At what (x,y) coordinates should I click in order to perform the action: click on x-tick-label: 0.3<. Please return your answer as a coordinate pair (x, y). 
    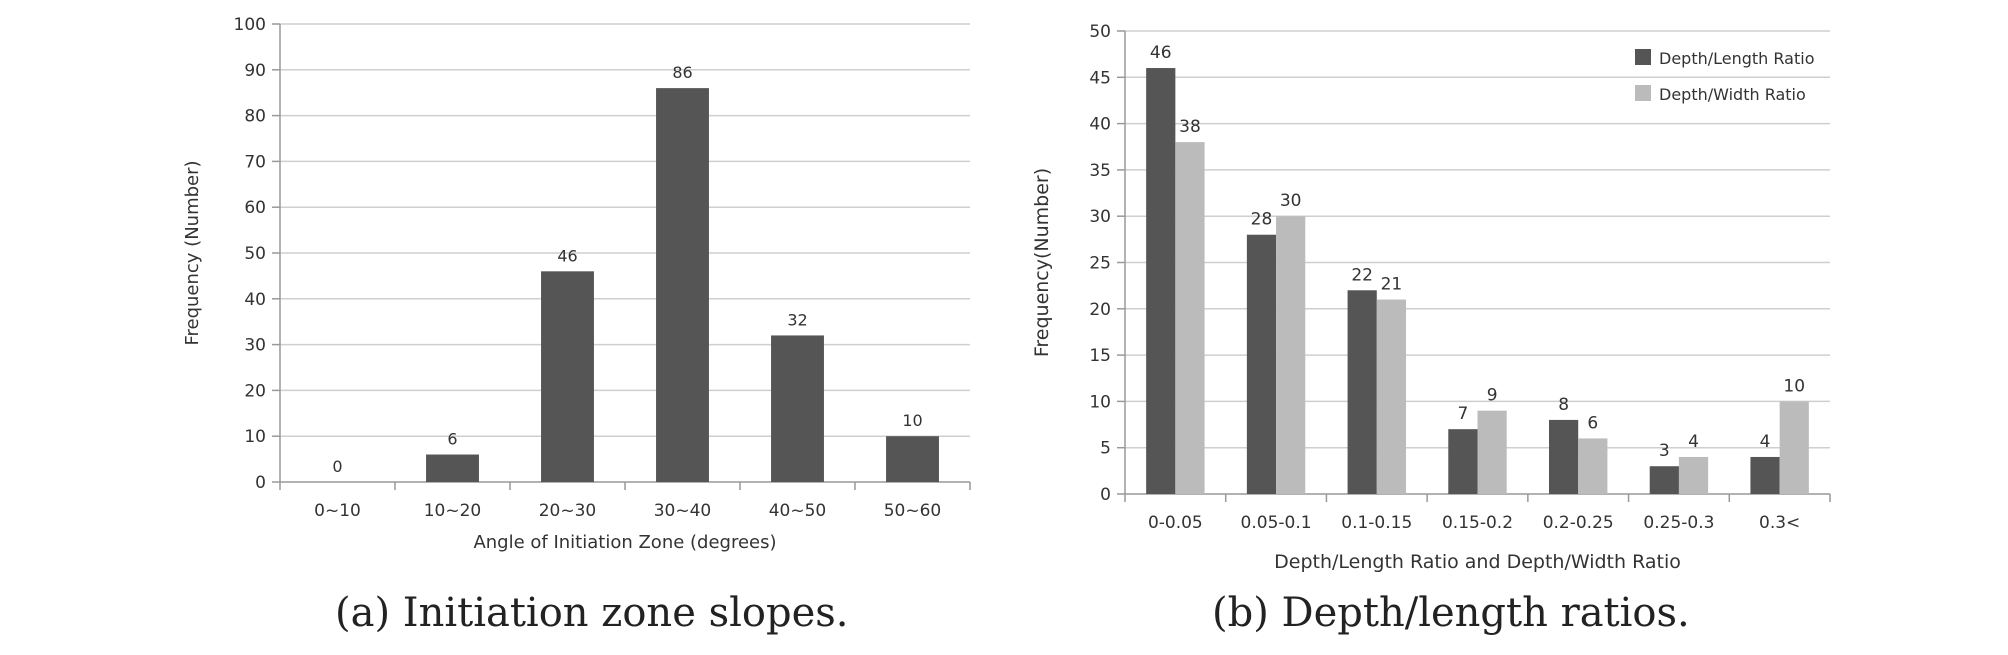
    Looking at the image, I should click on (1779, 523).